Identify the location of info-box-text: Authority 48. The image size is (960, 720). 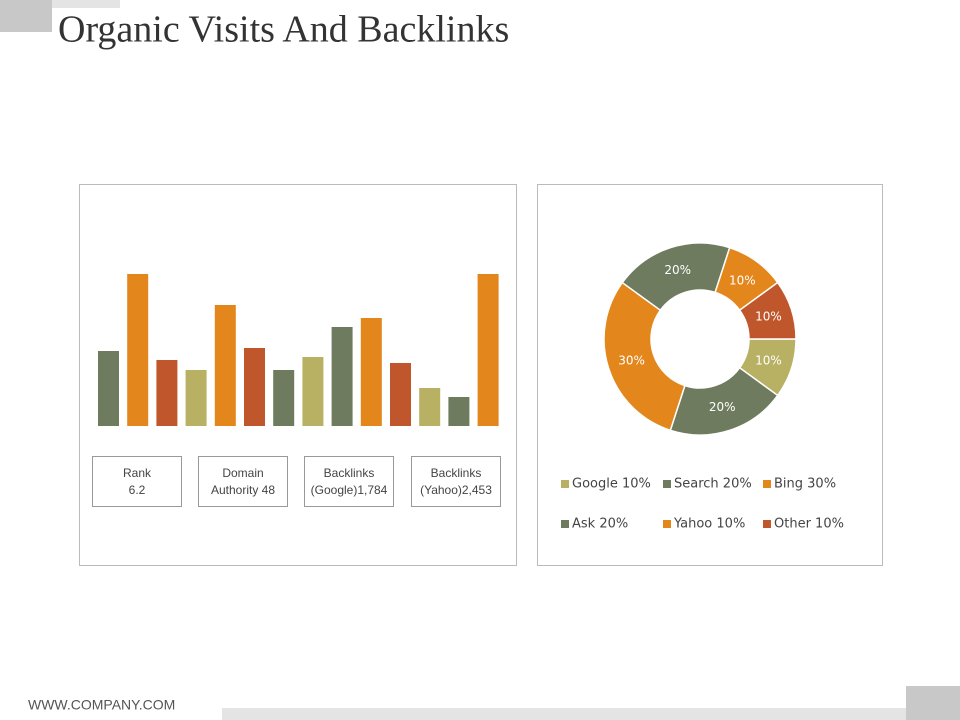
(243, 490).